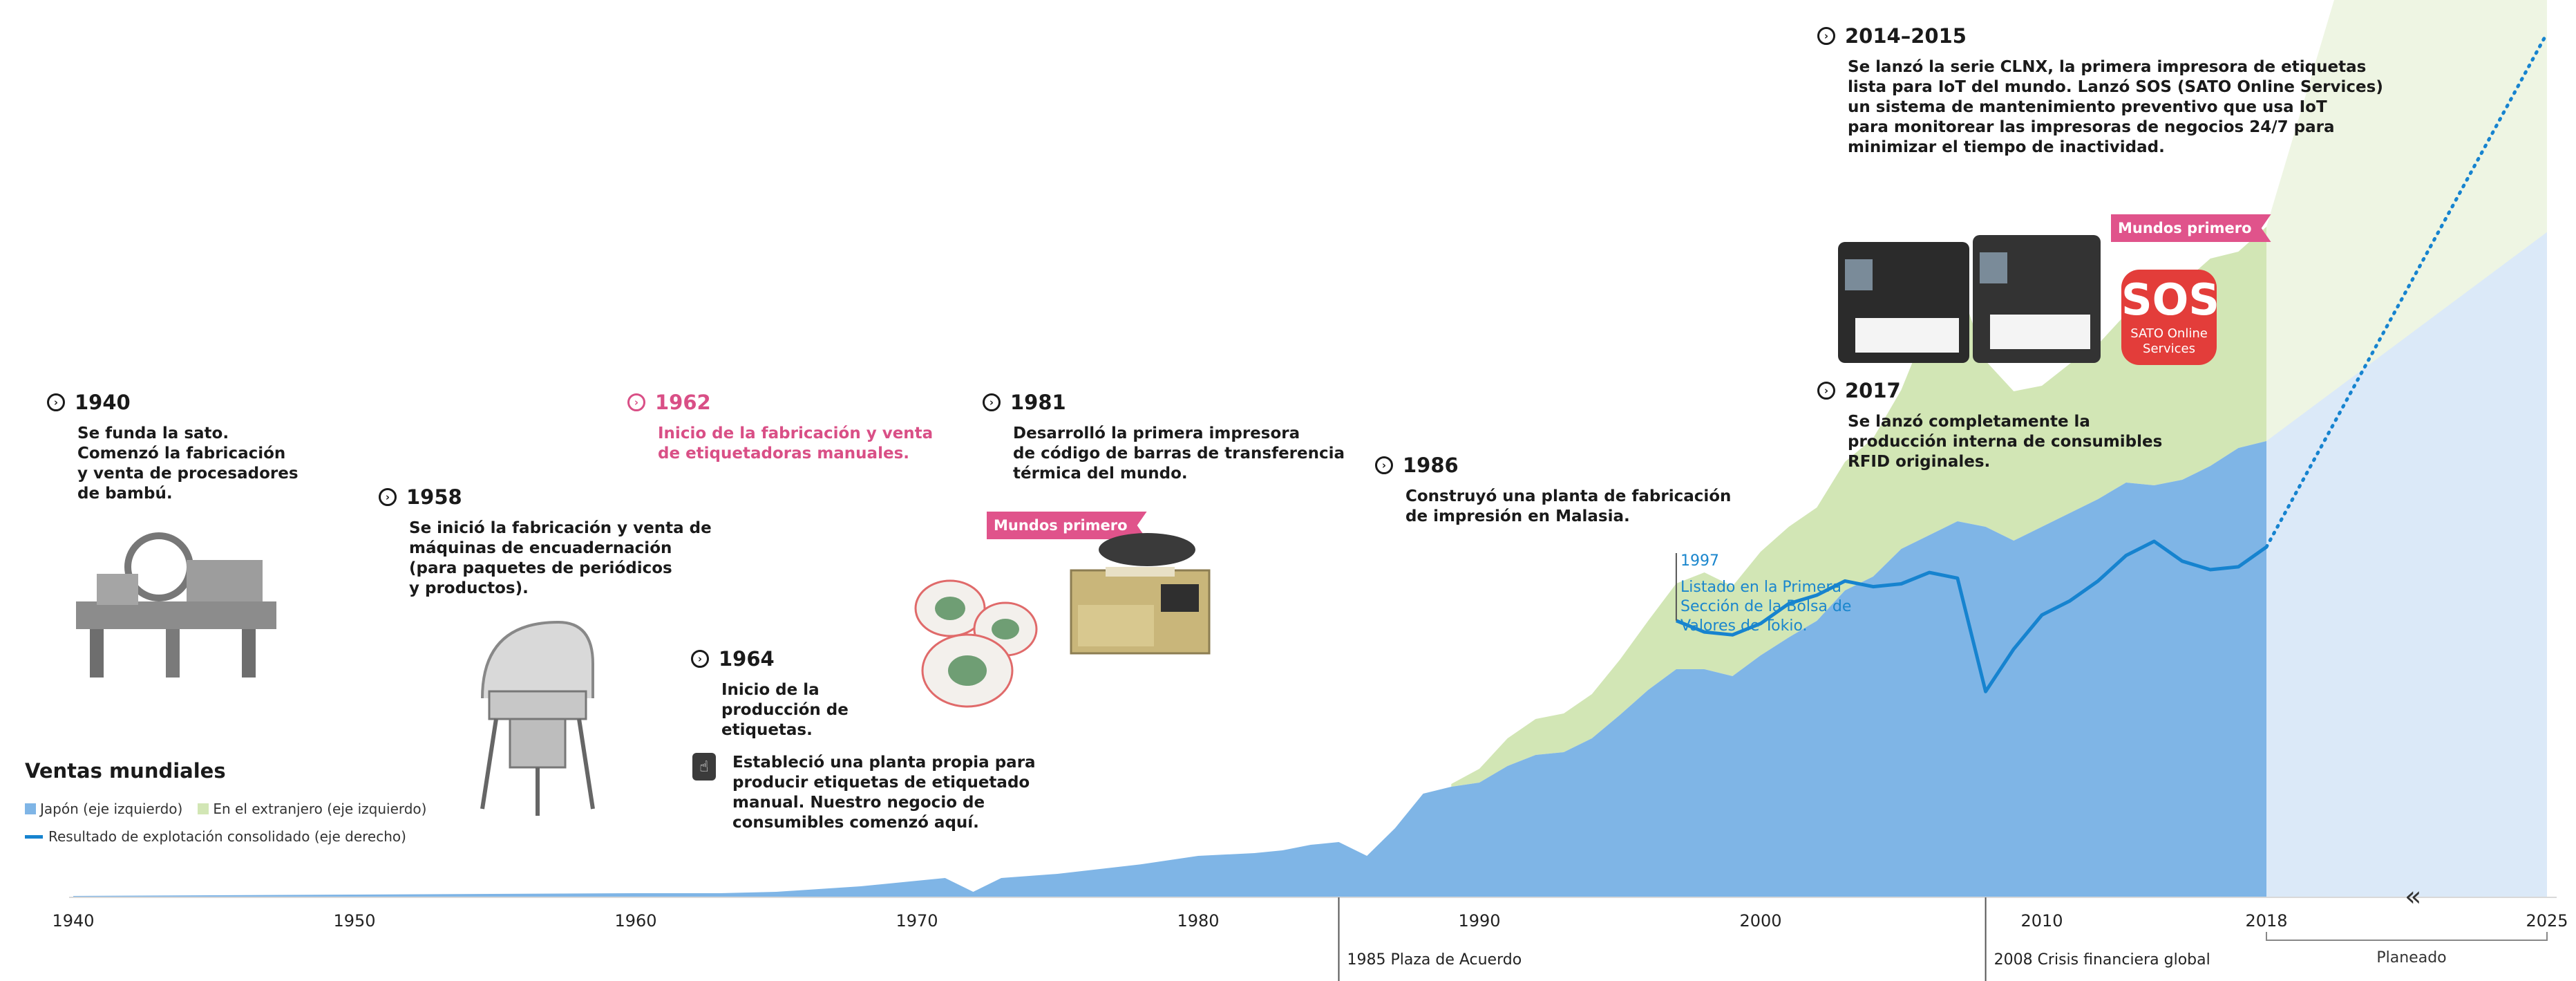 Image resolution: width=2576 pixels, height=981 pixels. I want to click on bamboo-machine-illustration, so click(176, 605).